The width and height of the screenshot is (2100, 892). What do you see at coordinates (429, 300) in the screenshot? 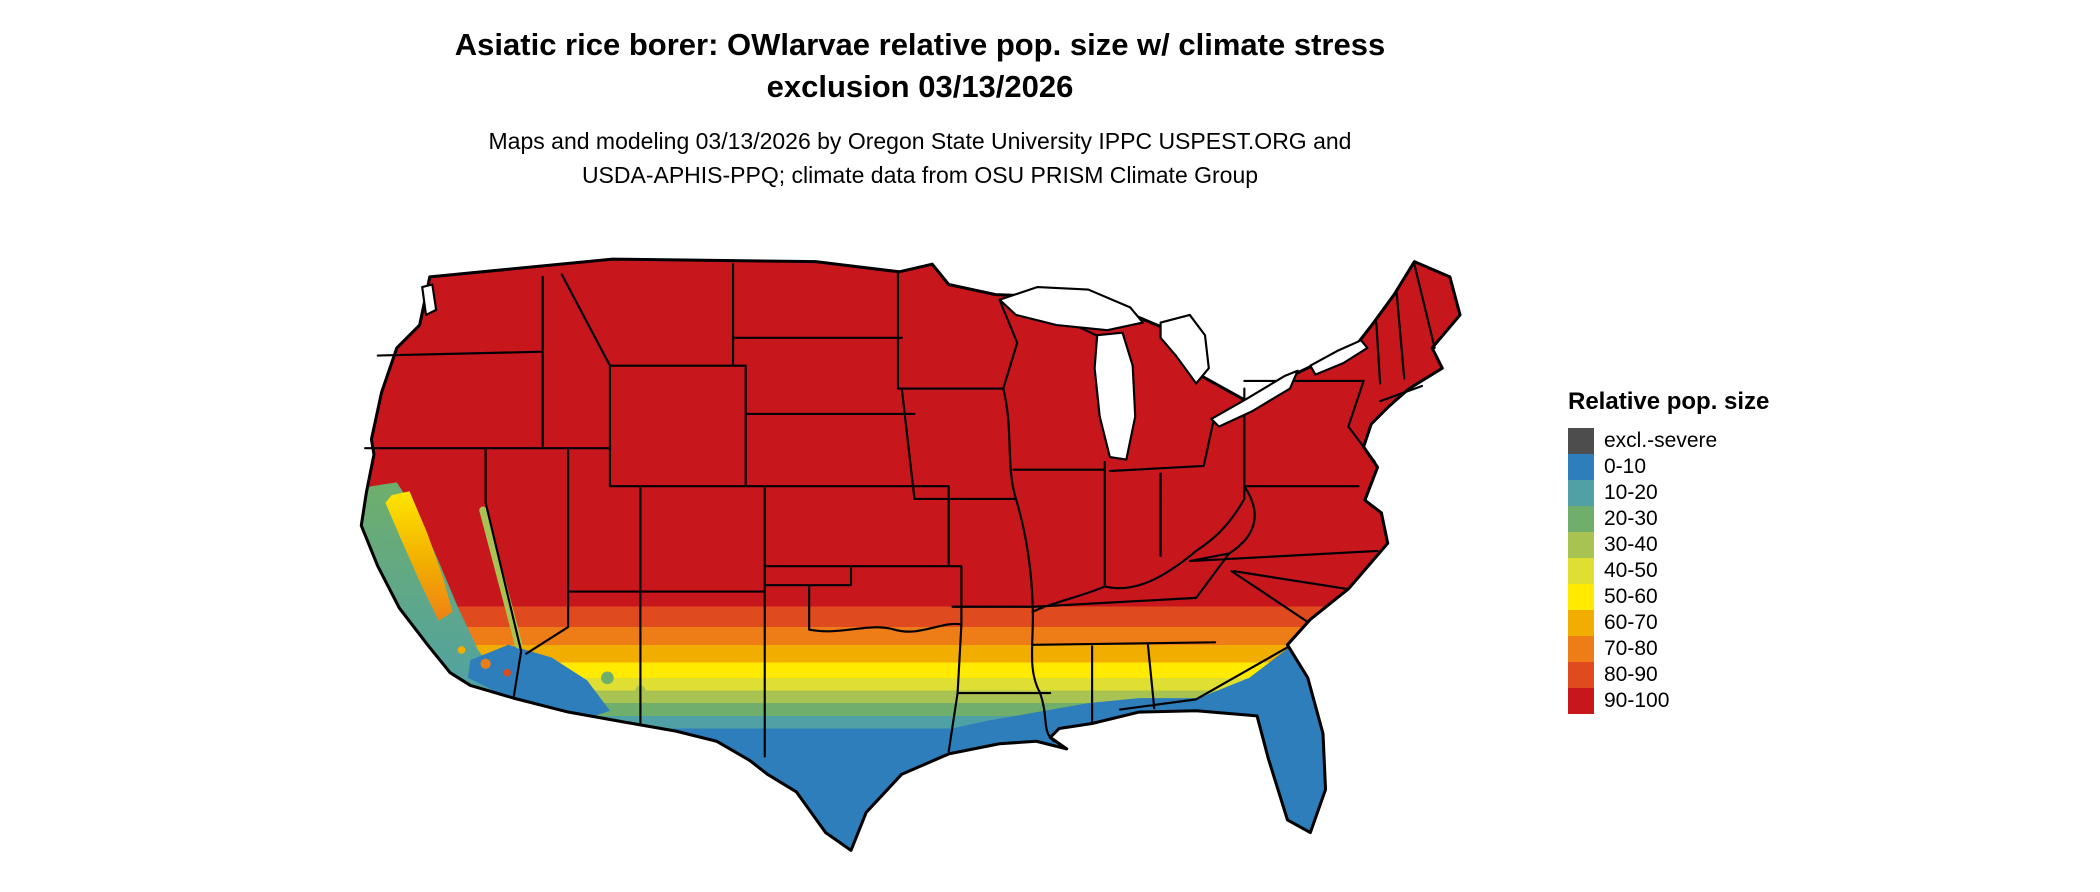
I see `puget-sound` at bounding box center [429, 300].